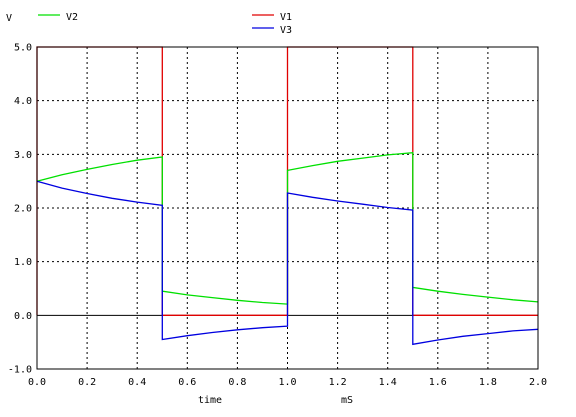 This screenshot has height=417, width=576. Describe the element at coordinates (58, 17) in the screenshot. I see `legend-v2: V2` at that location.